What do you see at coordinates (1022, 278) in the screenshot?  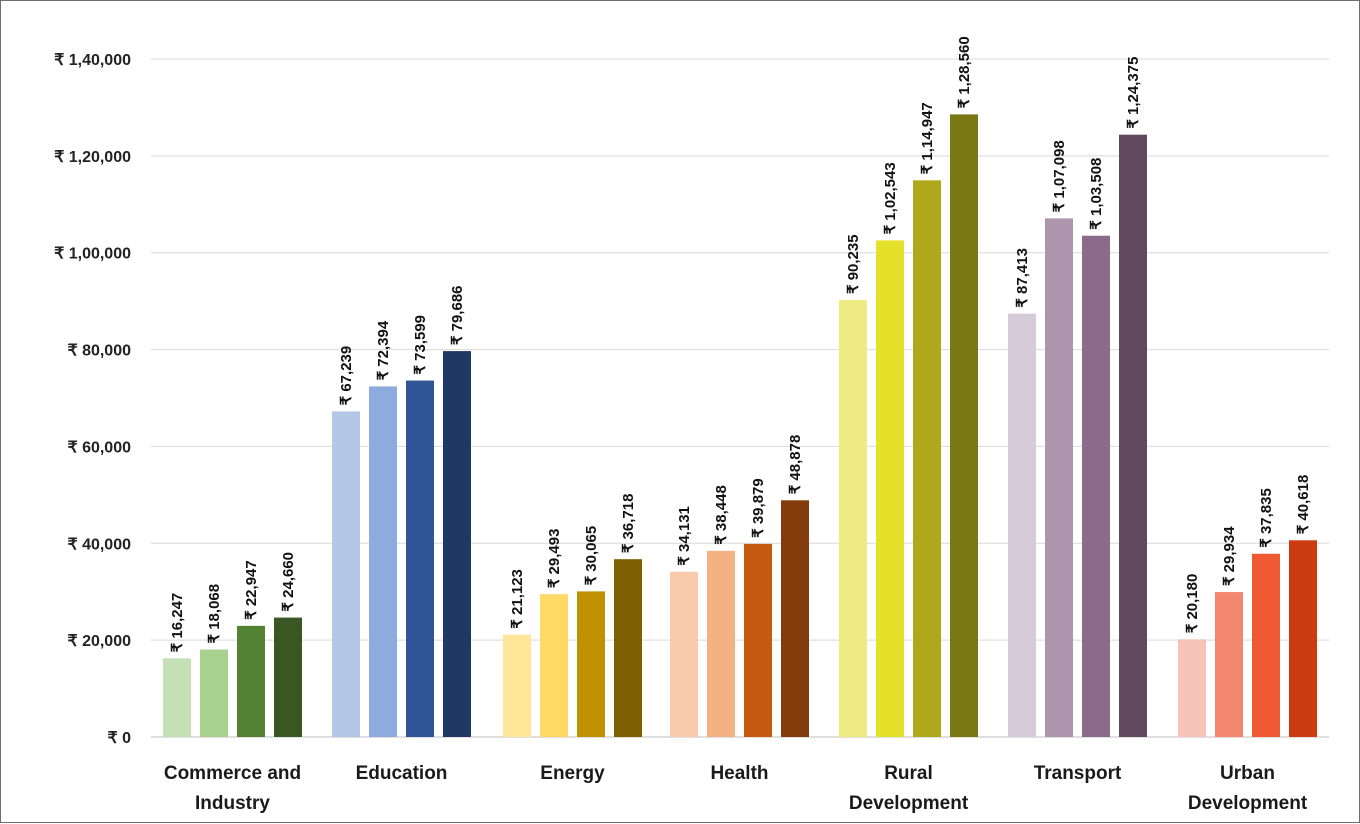 I see `data-label: ₹ 87,413` at bounding box center [1022, 278].